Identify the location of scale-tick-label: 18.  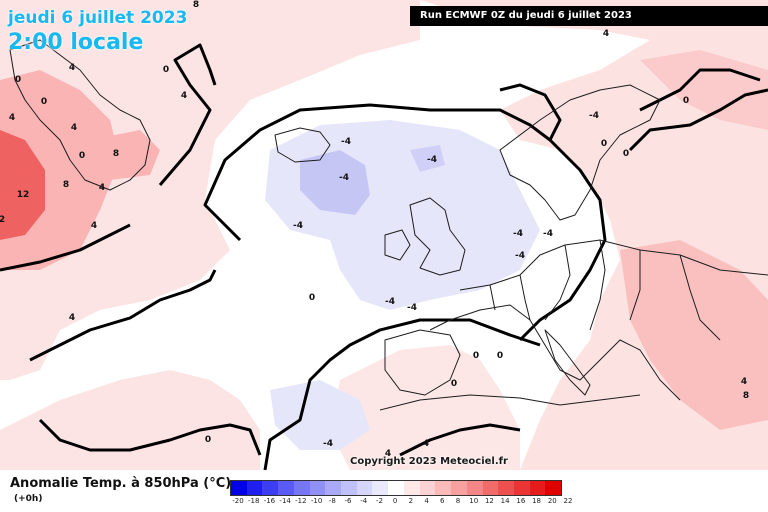
(537, 501).